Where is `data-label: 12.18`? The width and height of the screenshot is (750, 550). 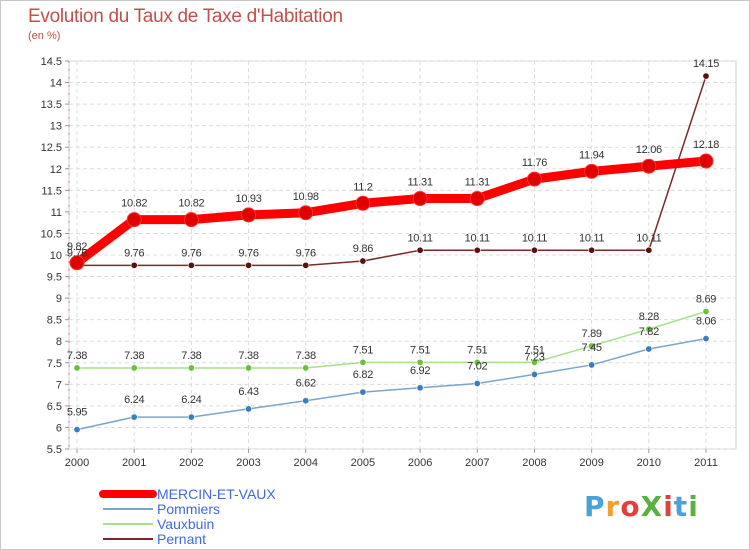 data-label: 12.18 is located at coordinates (706, 145).